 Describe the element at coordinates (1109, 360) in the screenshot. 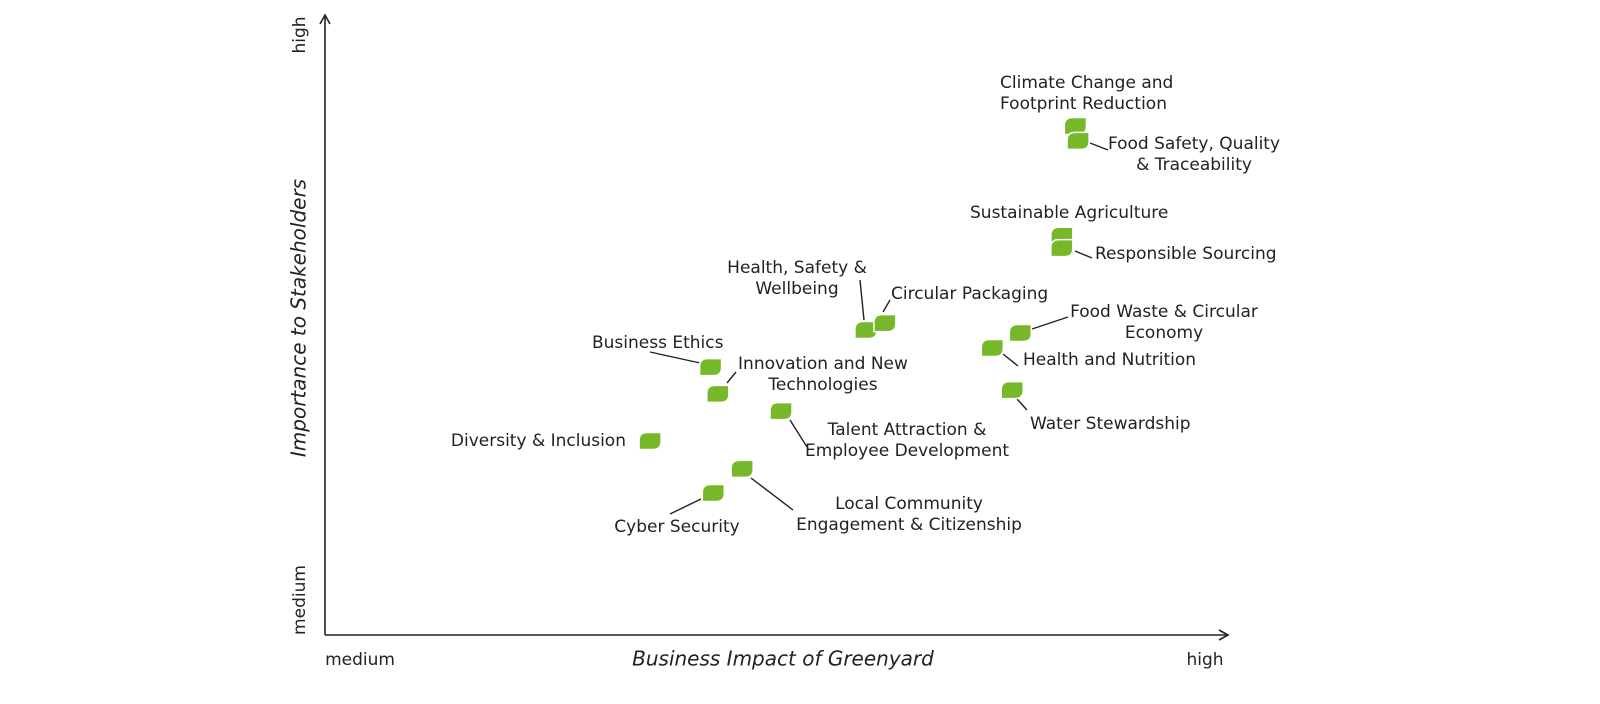

I see `point-label: Health and Nutrition` at that location.